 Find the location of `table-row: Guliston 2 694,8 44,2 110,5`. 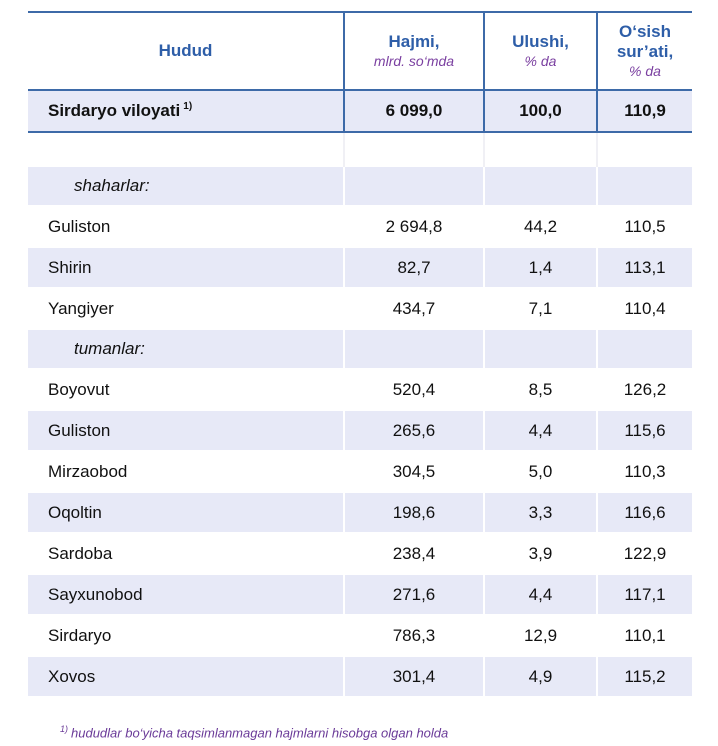

table-row: Guliston 2 694,8 44,2 110,5 is located at coordinates (360, 225).